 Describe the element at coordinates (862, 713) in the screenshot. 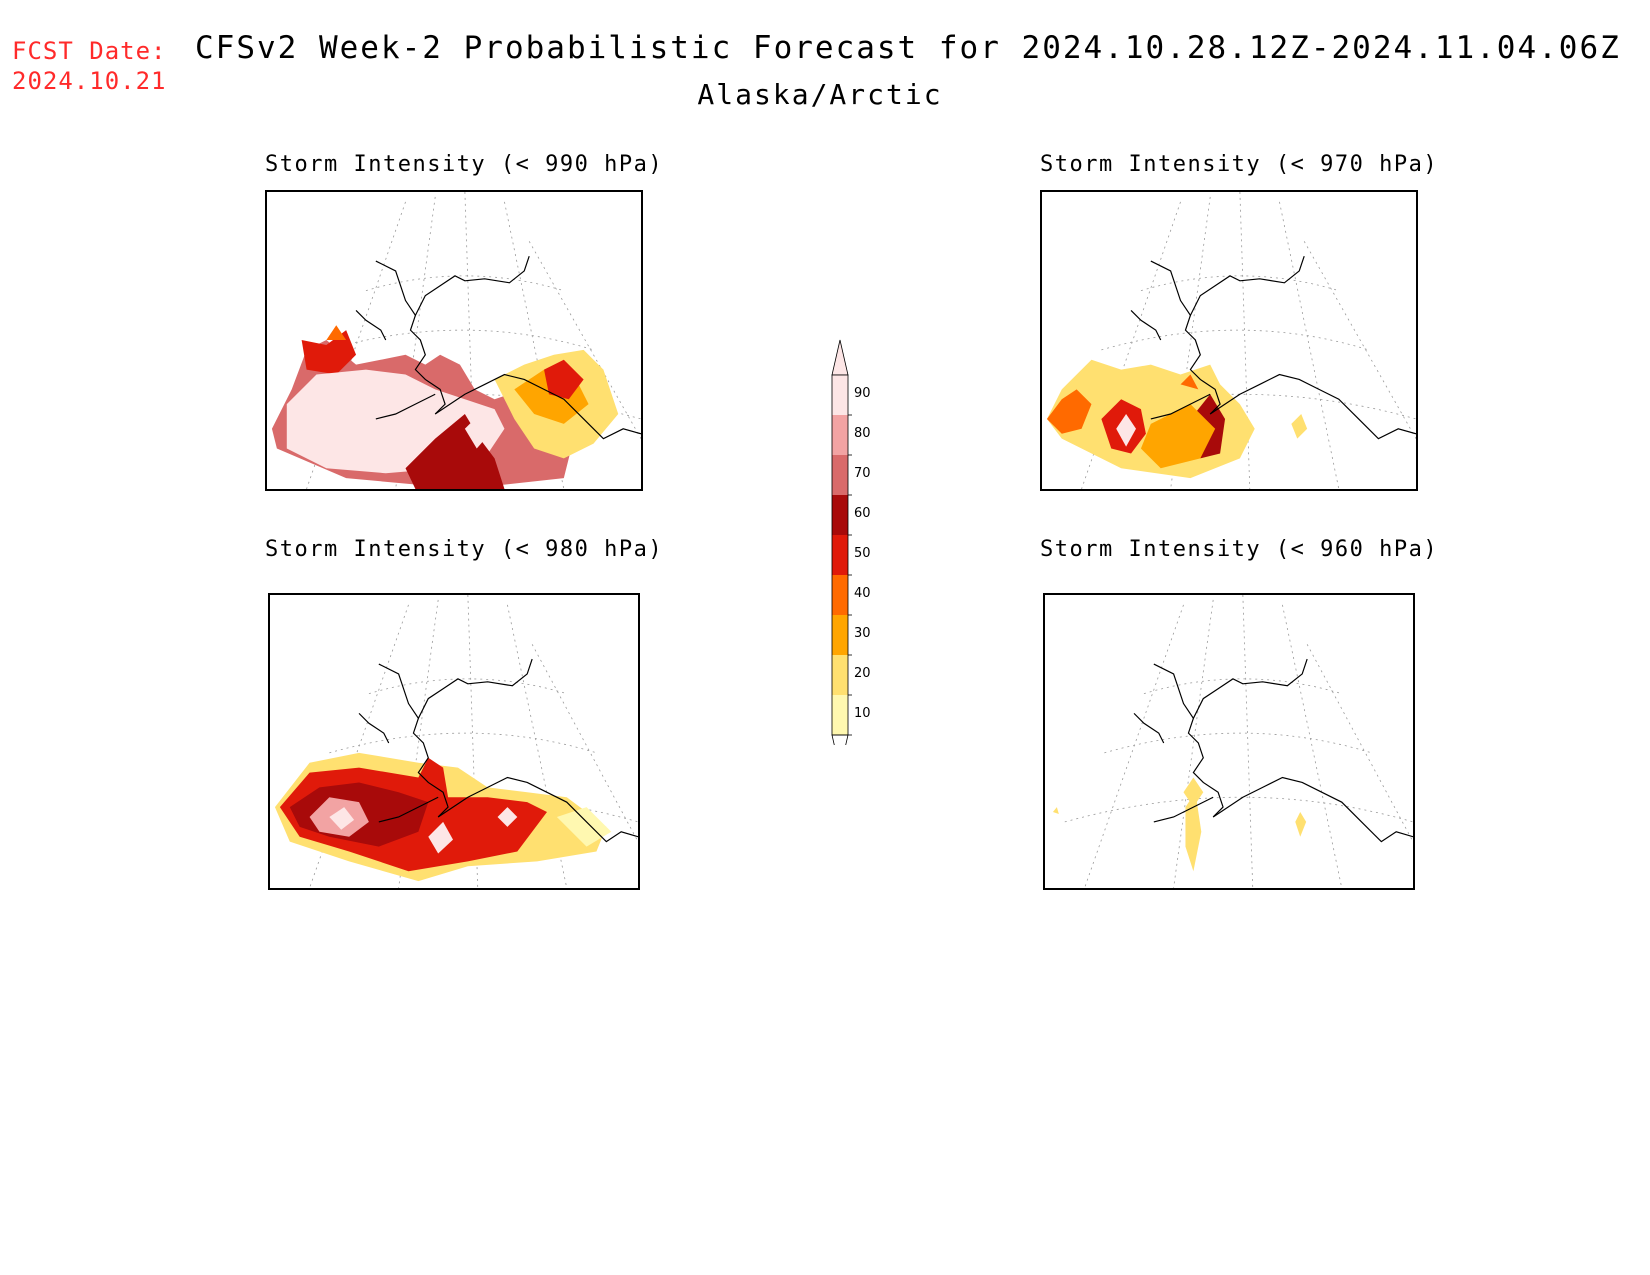

I see `colorbar-label: 10` at that location.